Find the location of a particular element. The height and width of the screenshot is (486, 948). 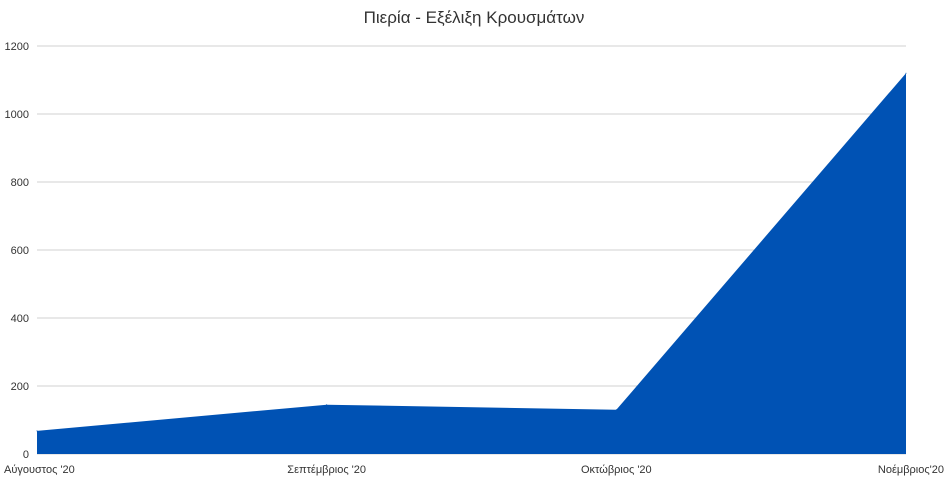

y-tick-label: 400 is located at coordinates (20, 319).